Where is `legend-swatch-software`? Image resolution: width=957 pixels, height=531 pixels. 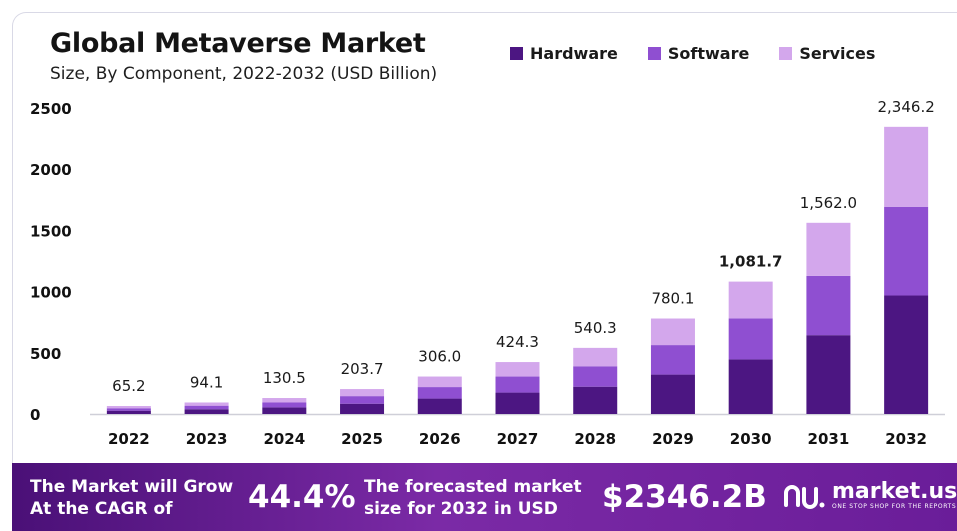
legend-swatch-software is located at coordinates (654, 53).